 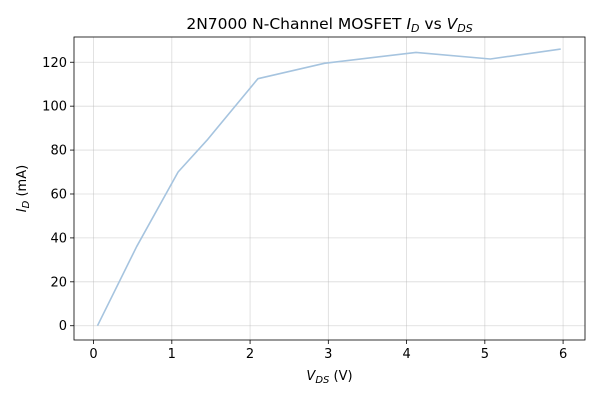 I want to click on x-axis-label: VDS (V), so click(x=329, y=377).